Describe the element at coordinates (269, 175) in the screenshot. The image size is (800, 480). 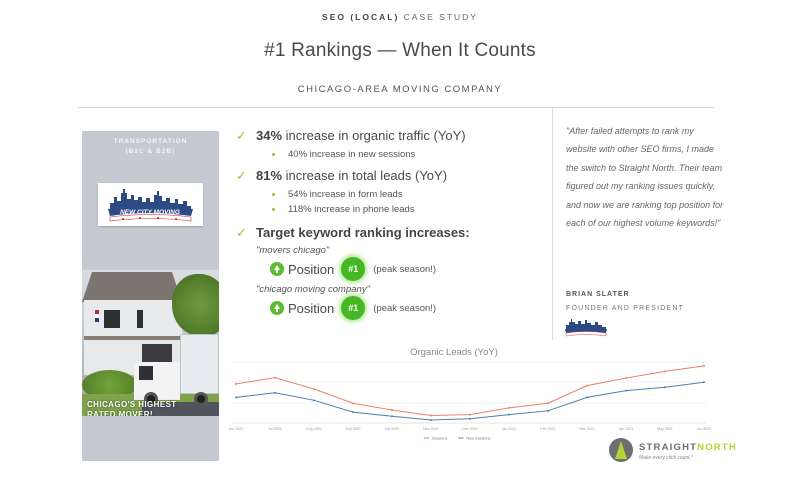
I see `stat-value: 81%` at that location.